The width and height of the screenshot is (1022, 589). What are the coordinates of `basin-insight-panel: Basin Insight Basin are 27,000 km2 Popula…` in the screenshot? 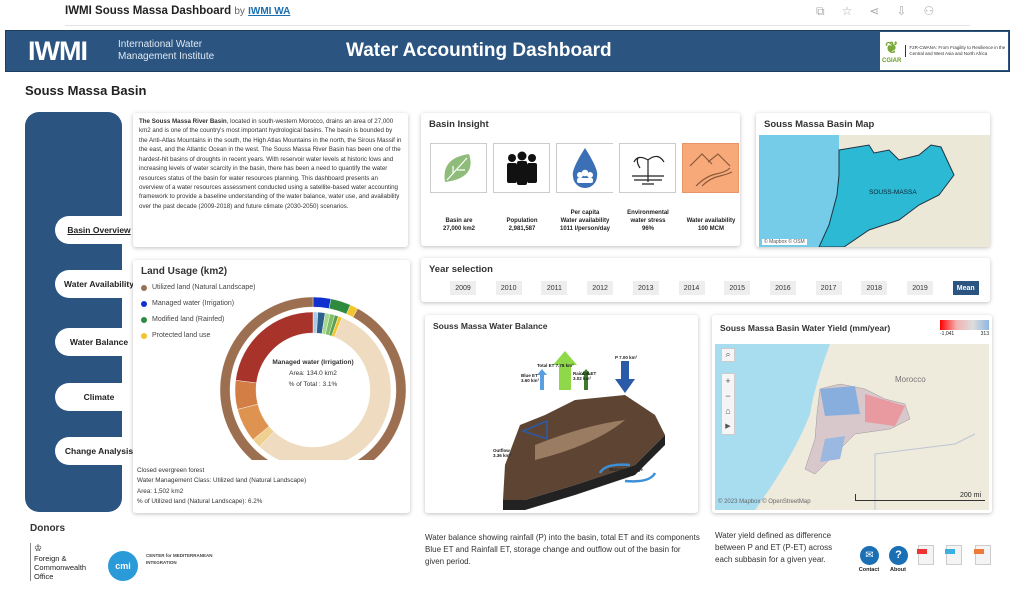 It's located at (580, 179).